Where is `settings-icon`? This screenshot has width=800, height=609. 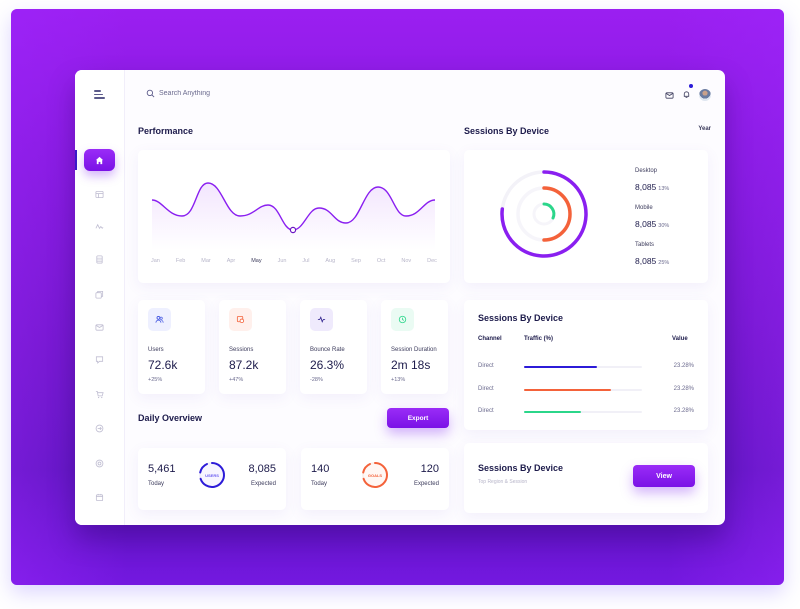 settings-icon is located at coordinates (99, 463).